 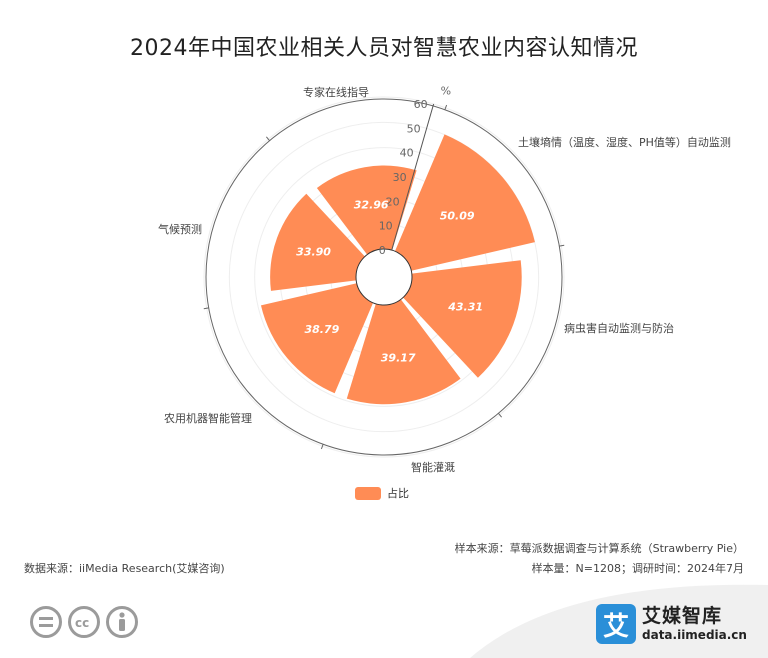 I want to click on cc-icon: cc, so click(x=84, y=622).